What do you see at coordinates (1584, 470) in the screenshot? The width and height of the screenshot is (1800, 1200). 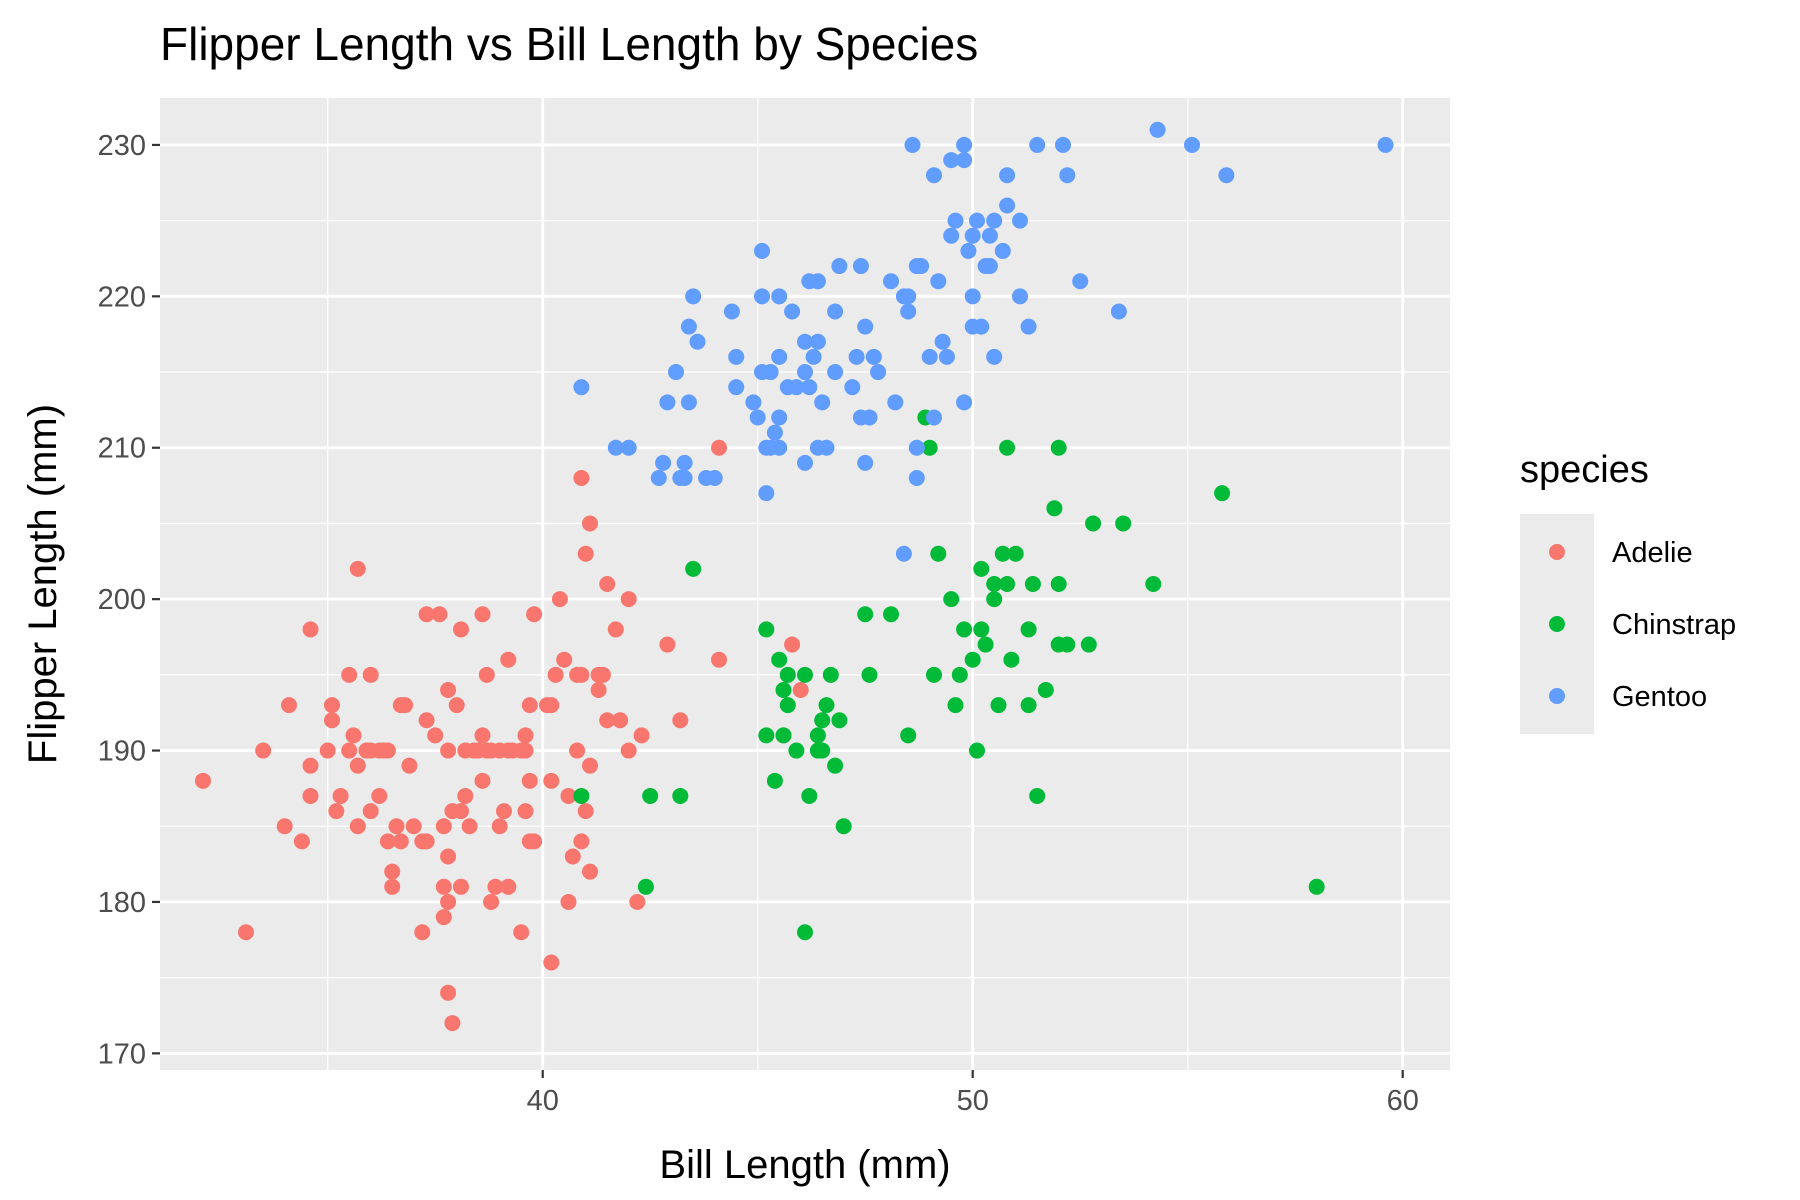 I see `legend-title: species` at bounding box center [1584, 470].